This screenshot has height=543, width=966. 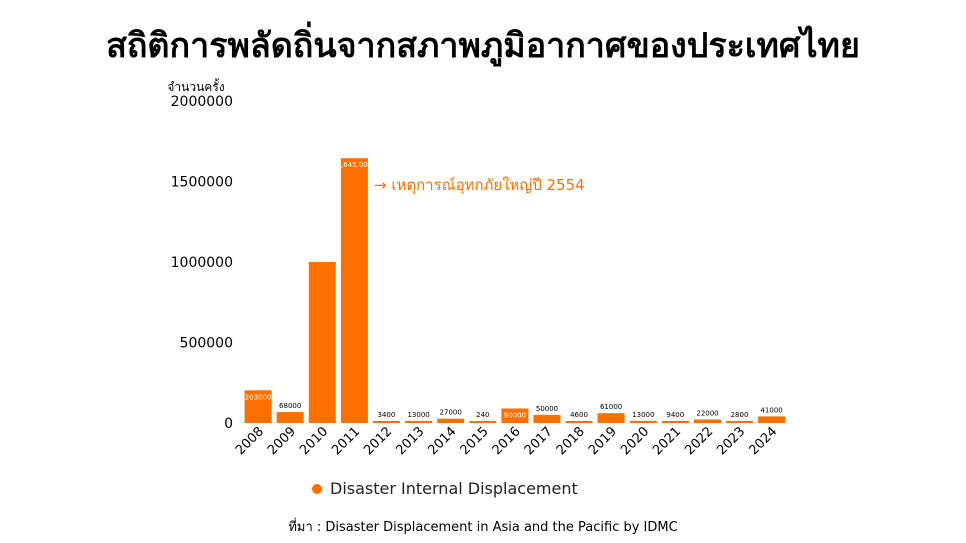 I want to click on bar-2008, so click(x=258, y=406).